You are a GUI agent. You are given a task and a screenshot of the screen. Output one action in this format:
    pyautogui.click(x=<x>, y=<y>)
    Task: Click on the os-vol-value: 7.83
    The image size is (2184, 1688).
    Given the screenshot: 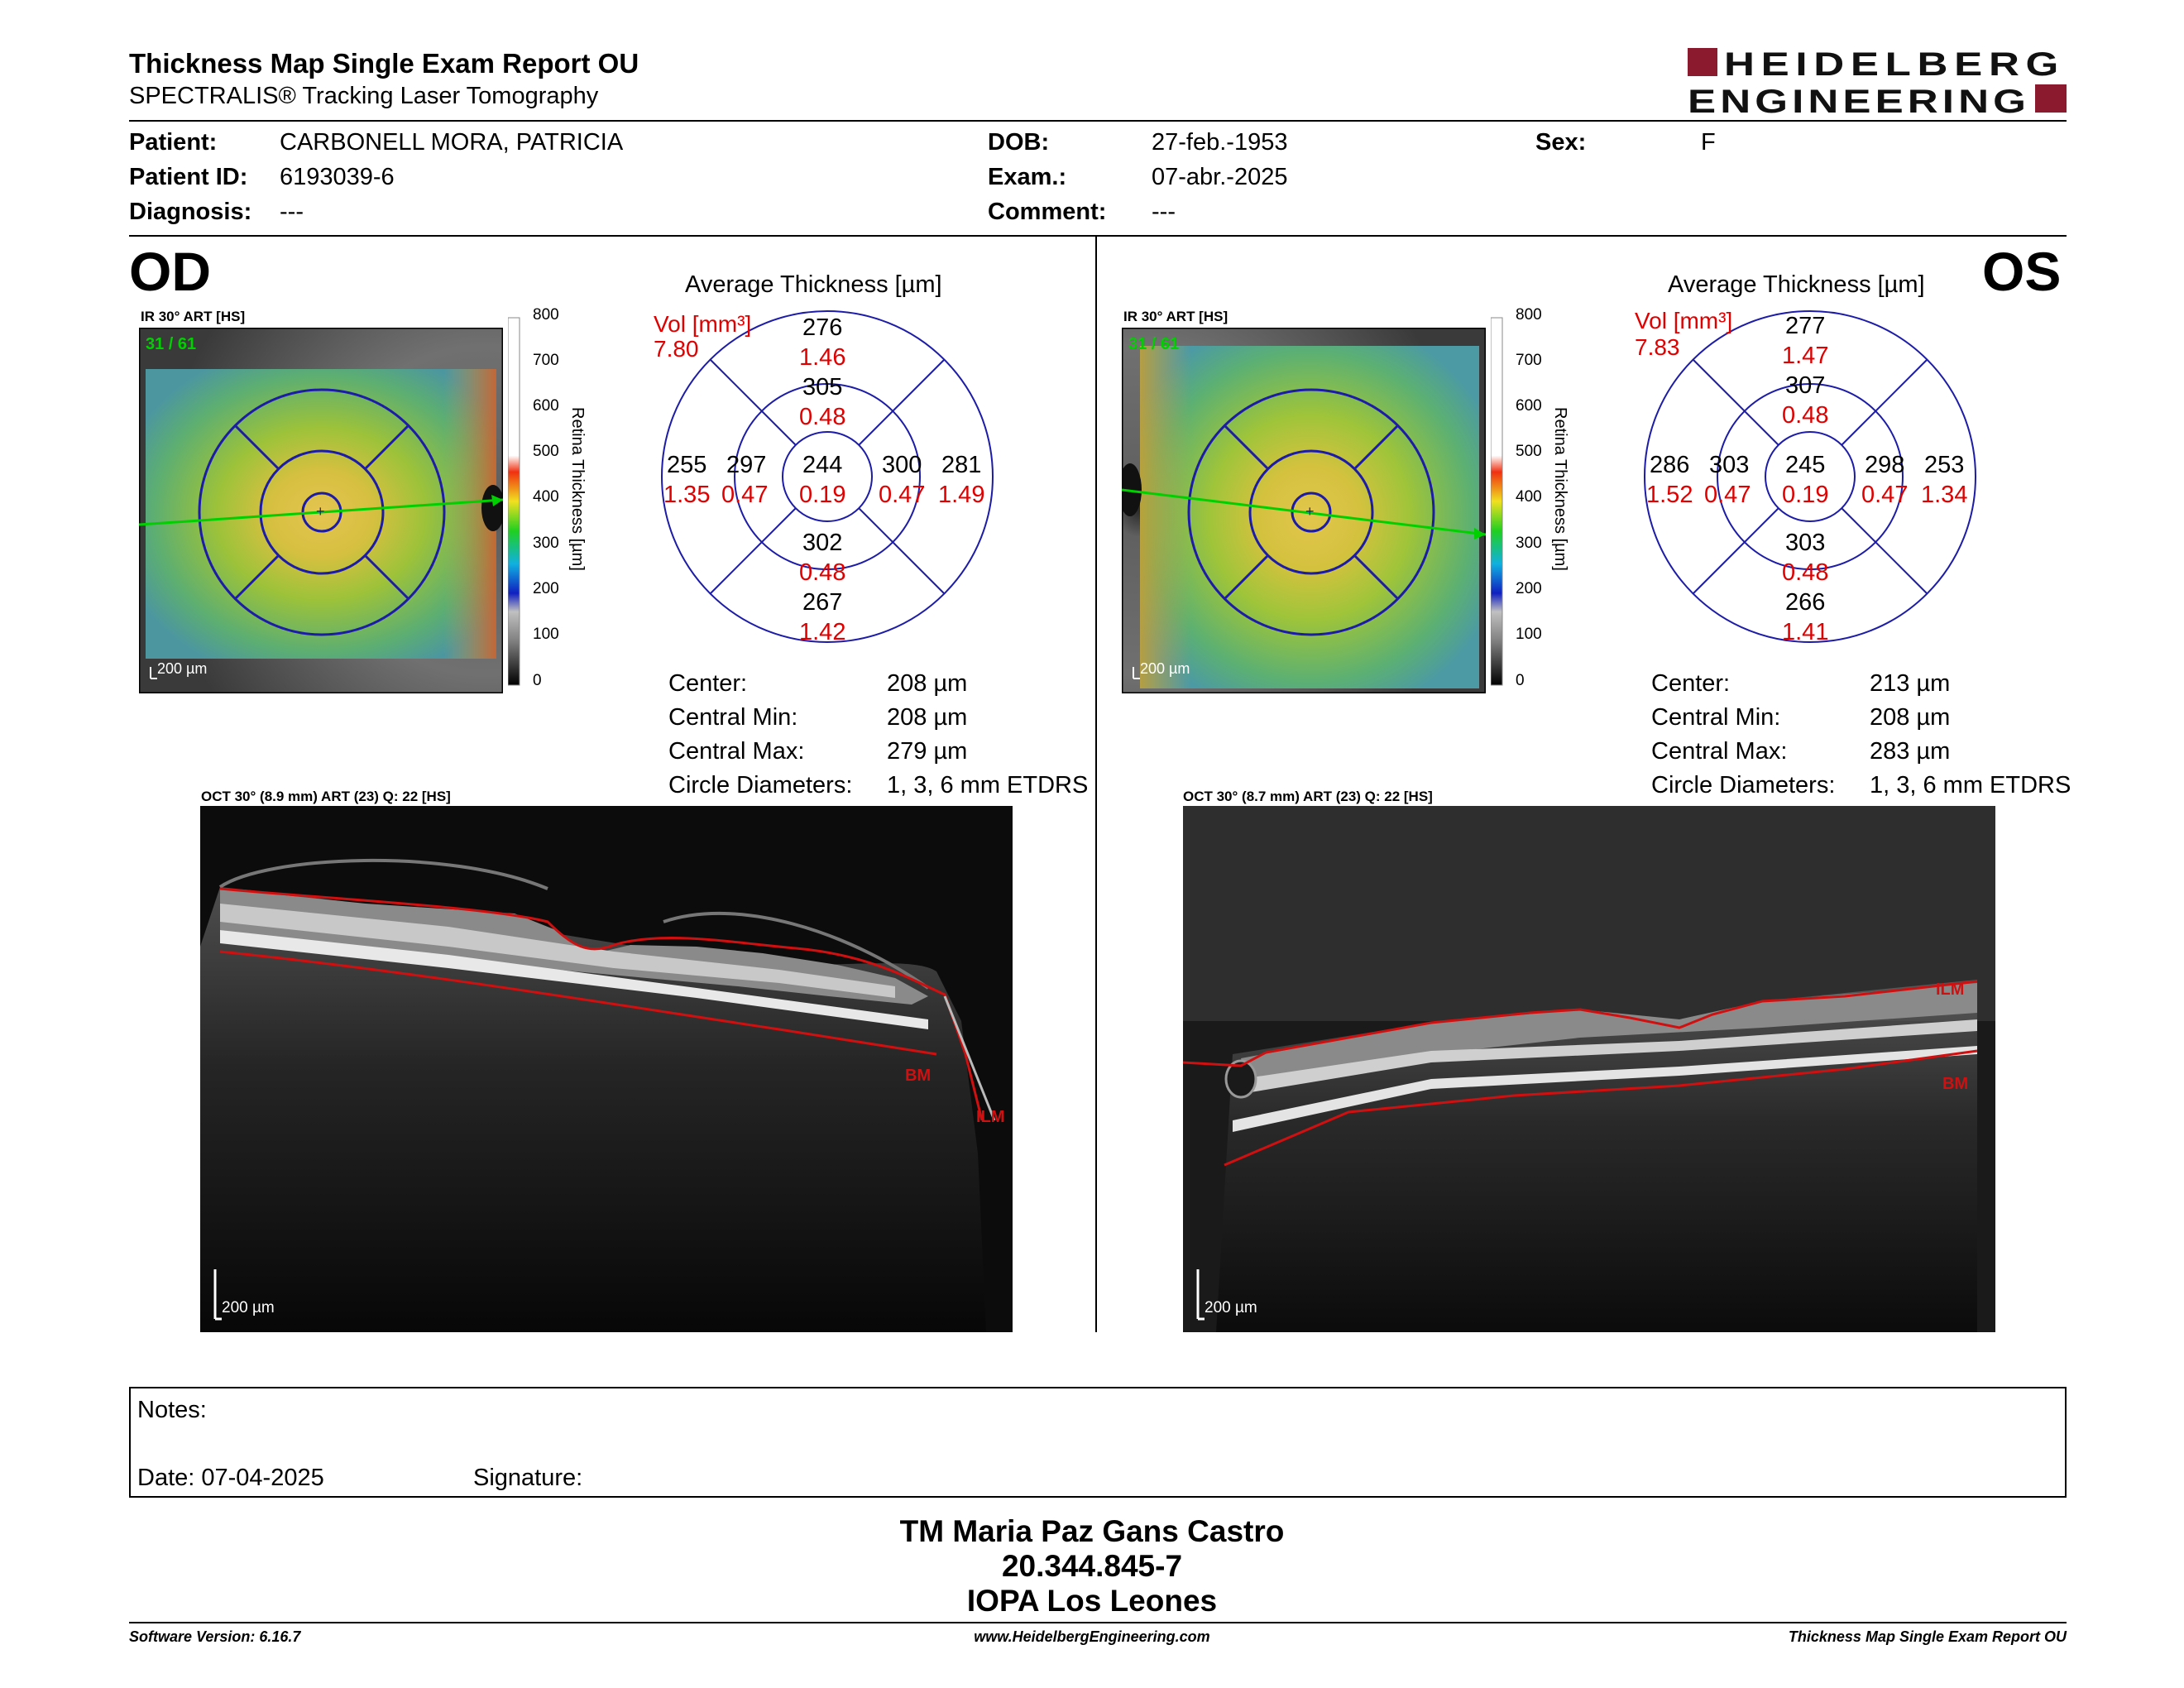 What is the action you would take?
    pyautogui.click(x=1657, y=347)
    